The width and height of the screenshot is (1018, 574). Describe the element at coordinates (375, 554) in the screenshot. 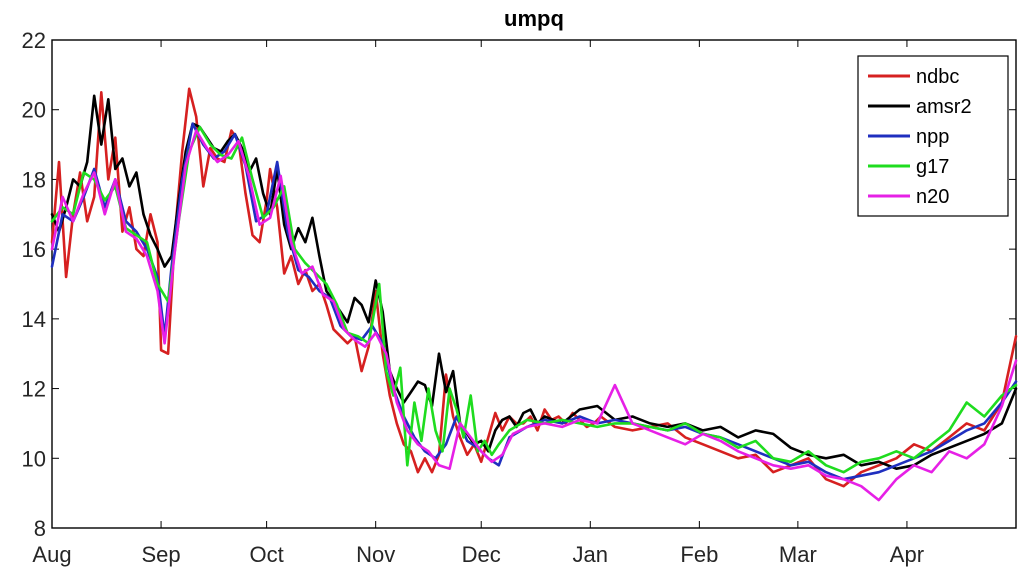

I see `x-tick-label: Nov` at that location.